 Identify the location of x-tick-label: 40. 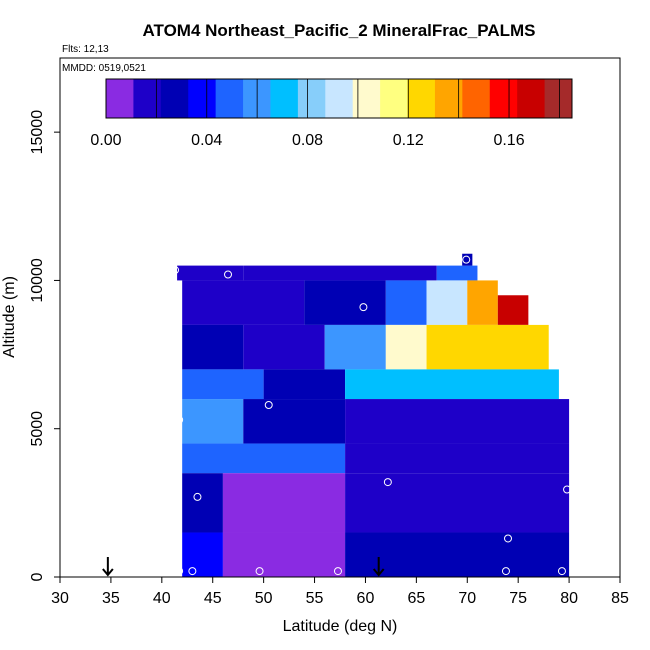
(162, 598).